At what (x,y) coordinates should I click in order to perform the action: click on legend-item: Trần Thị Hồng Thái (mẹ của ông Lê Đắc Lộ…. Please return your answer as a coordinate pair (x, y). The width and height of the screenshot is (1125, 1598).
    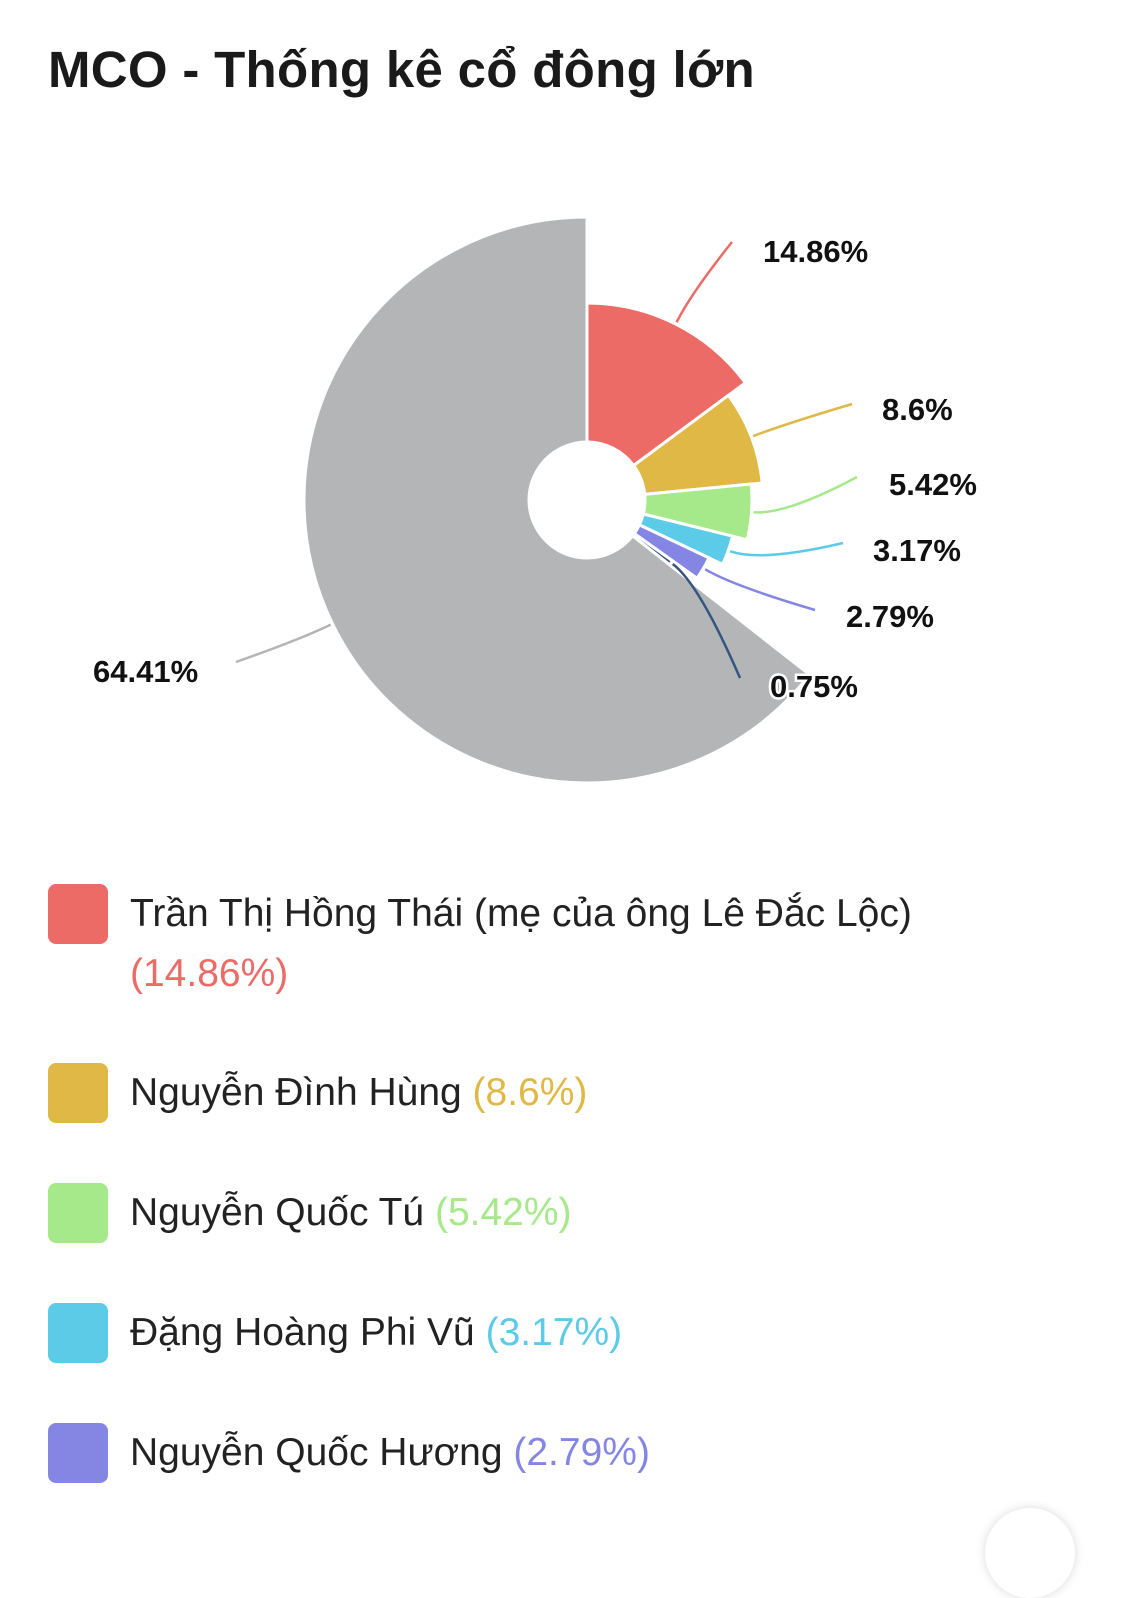
    Looking at the image, I should click on (539, 944).